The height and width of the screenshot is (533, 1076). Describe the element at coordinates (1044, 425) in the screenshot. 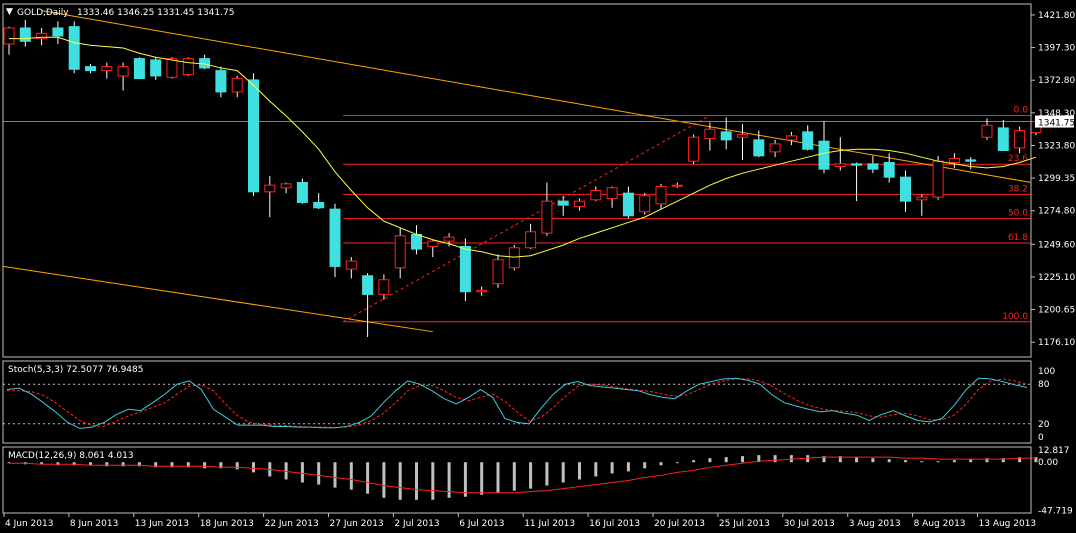

I see `stoch-tick-label: 20` at that location.